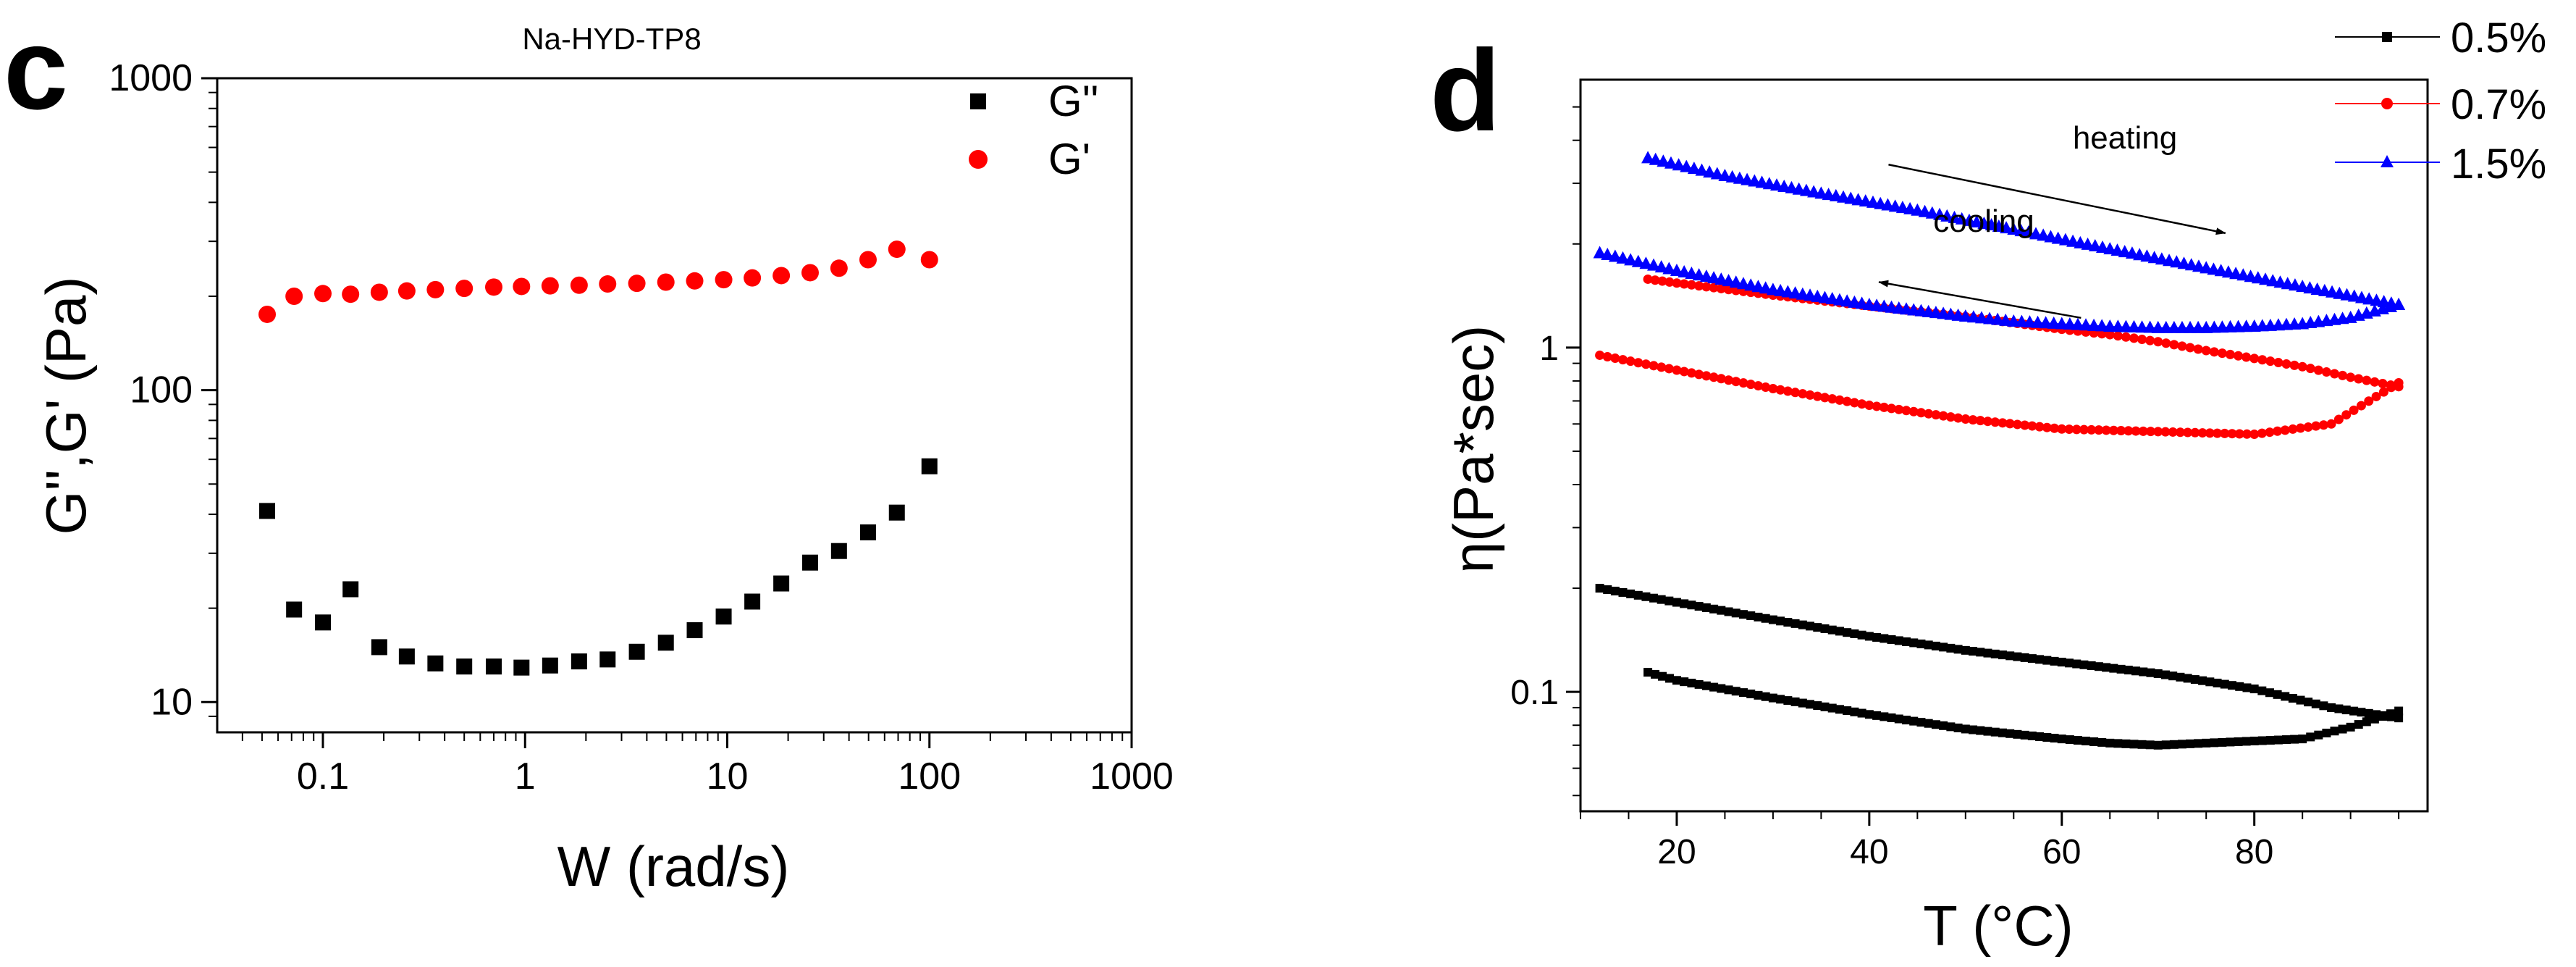 Image resolution: width=2576 pixels, height=967 pixels. I want to click on chart-c-x-tick-label: 1000, so click(1132, 777).